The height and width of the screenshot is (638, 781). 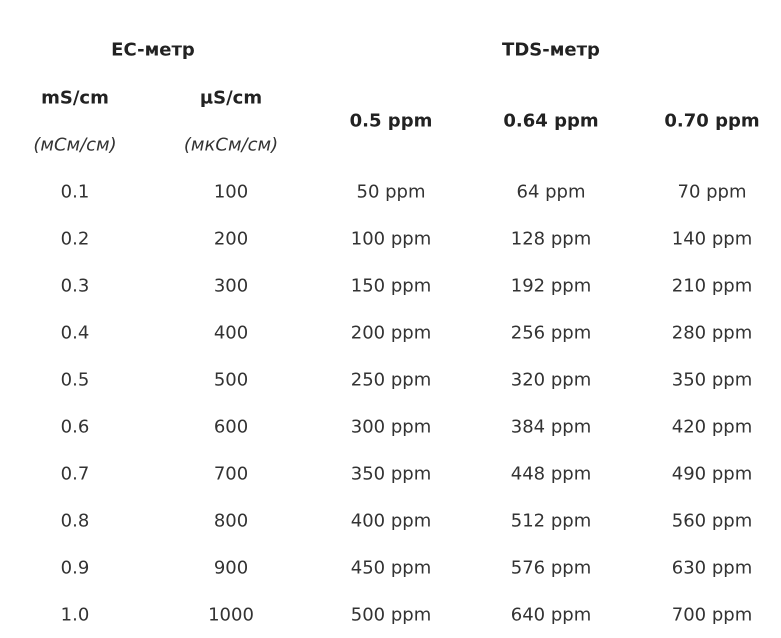 I want to click on table-cell: 64 ppm, so click(x=551, y=192).